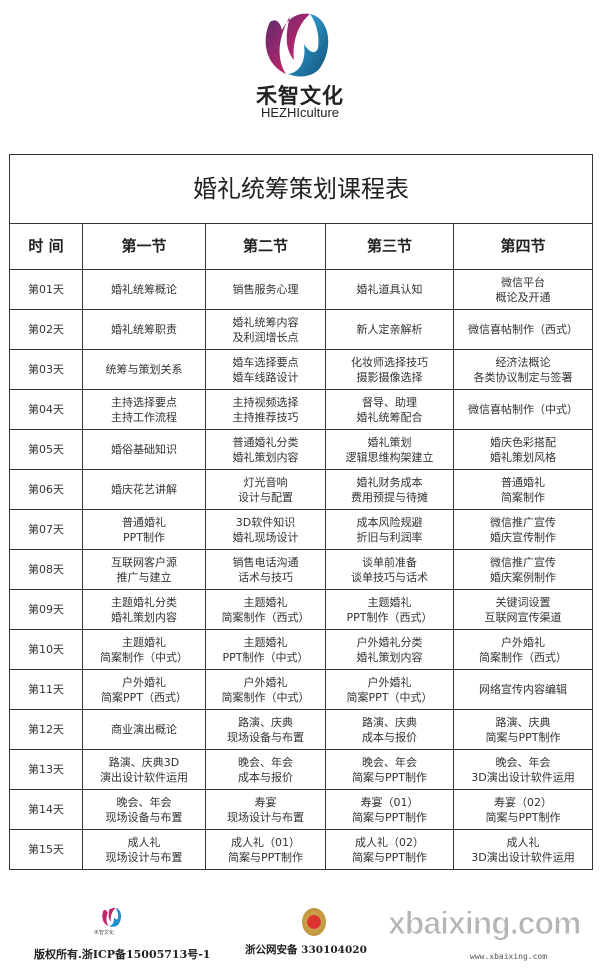 This screenshot has width=600, height=972. What do you see at coordinates (523, 246) in the screenshot?
I see `column-header: 第四节` at bounding box center [523, 246].